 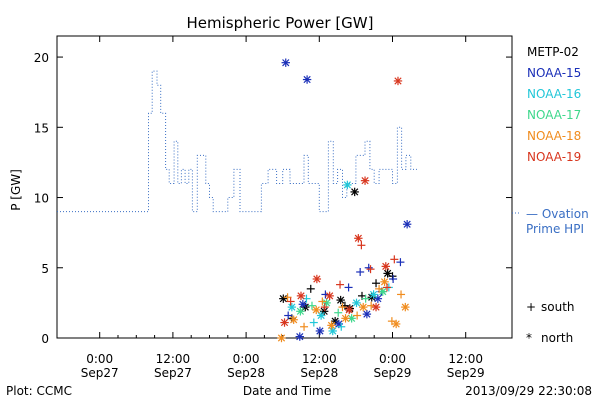 What do you see at coordinates (41, 128) in the screenshot?
I see `y-tick-label-3: 15` at bounding box center [41, 128].